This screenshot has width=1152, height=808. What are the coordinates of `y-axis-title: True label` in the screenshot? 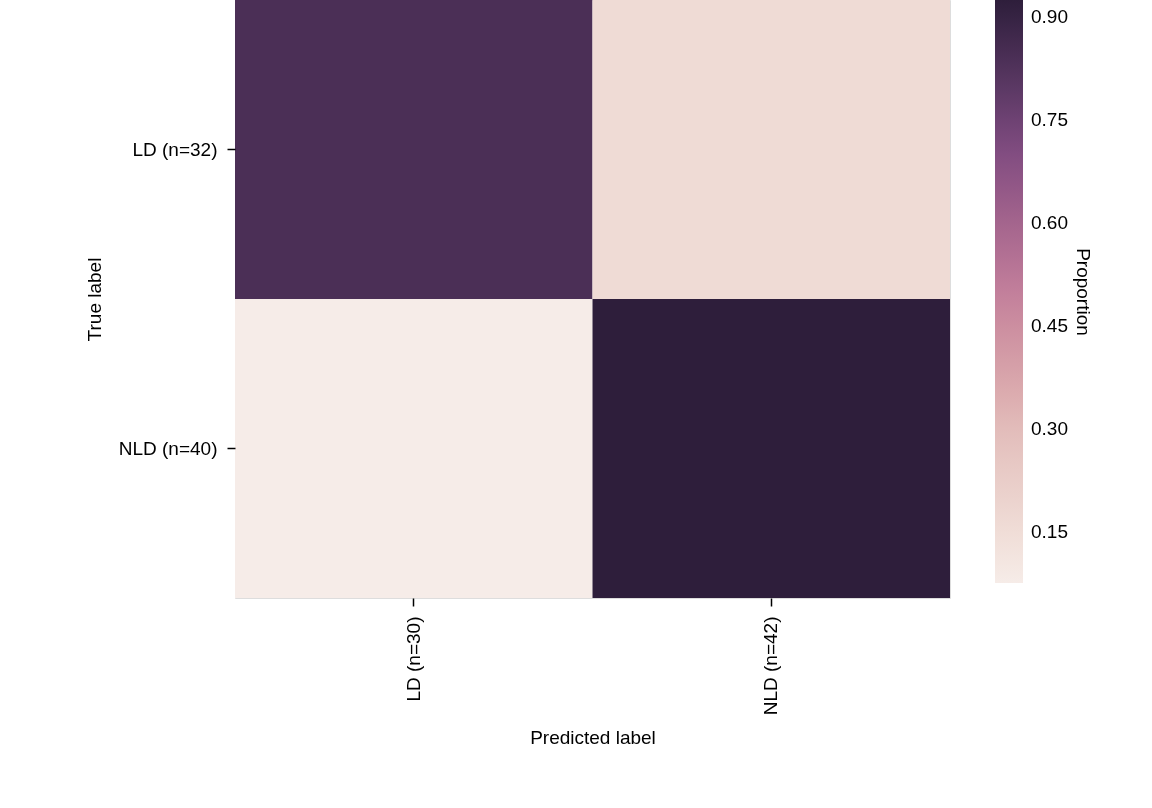 It's located at (94, 299).